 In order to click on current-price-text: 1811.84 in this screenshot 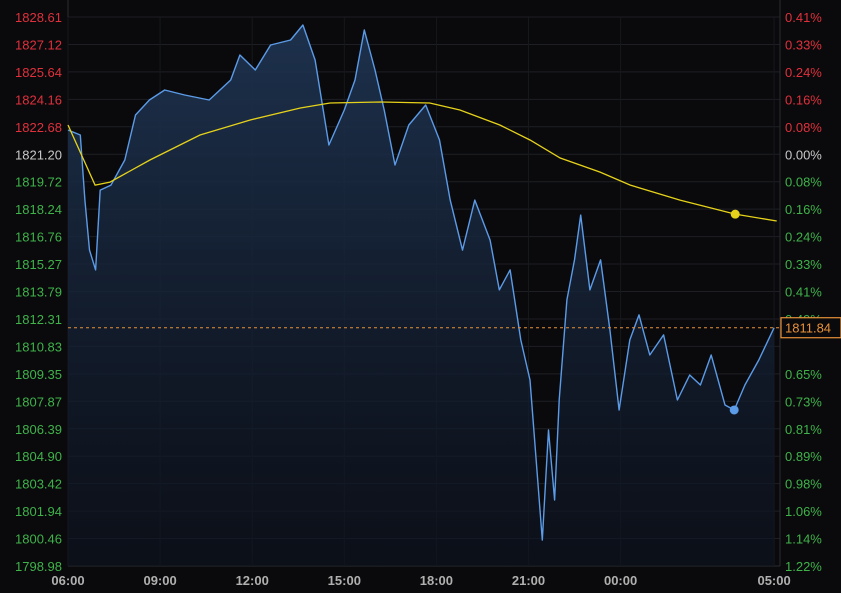, I will do `click(808, 328)`.